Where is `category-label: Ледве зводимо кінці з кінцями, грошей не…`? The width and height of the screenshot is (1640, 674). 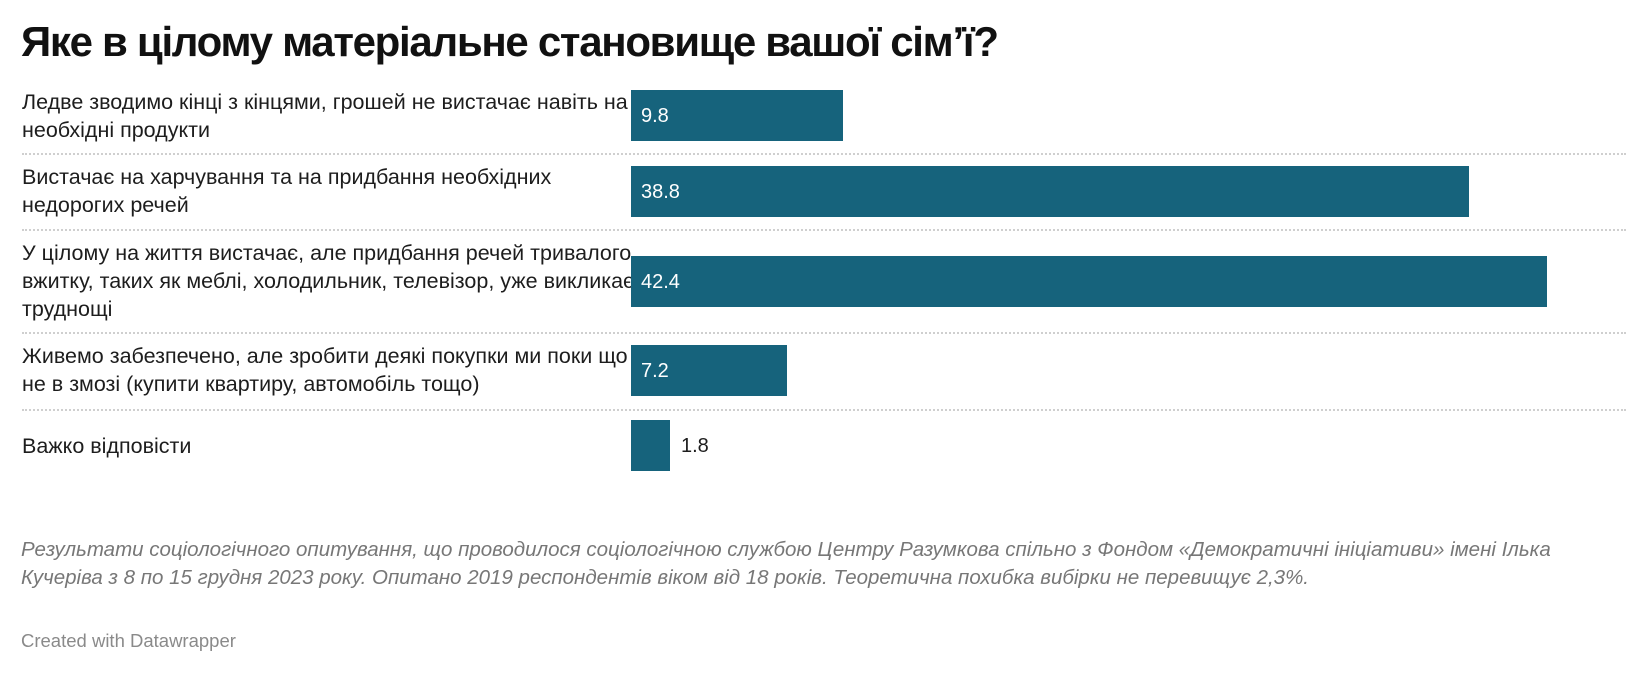 category-label: Ледве зводимо кінці з кінцями, грошей не… is located at coordinates (329, 116).